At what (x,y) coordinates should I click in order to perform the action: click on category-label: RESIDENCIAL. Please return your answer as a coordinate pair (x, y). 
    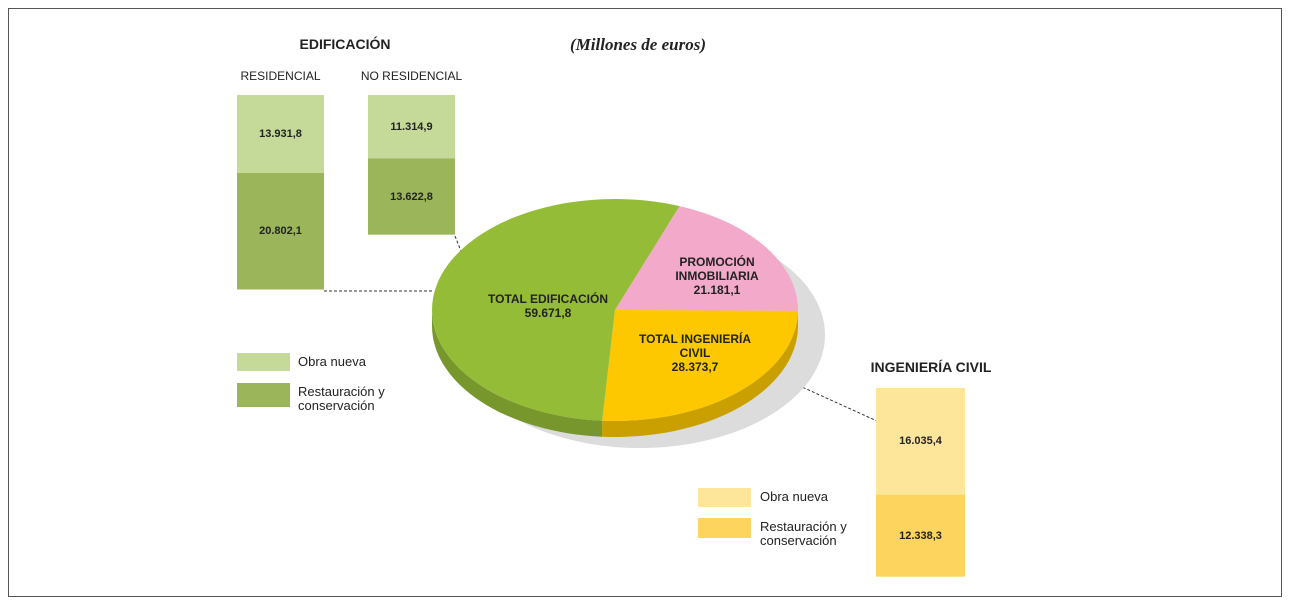
    Looking at the image, I should click on (280, 76).